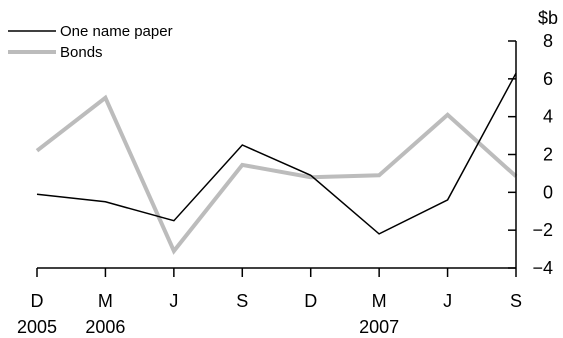 This screenshot has height=338, width=563. Describe the element at coordinates (548, 117) in the screenshot. I see `y-tick-label: 4` at that location.